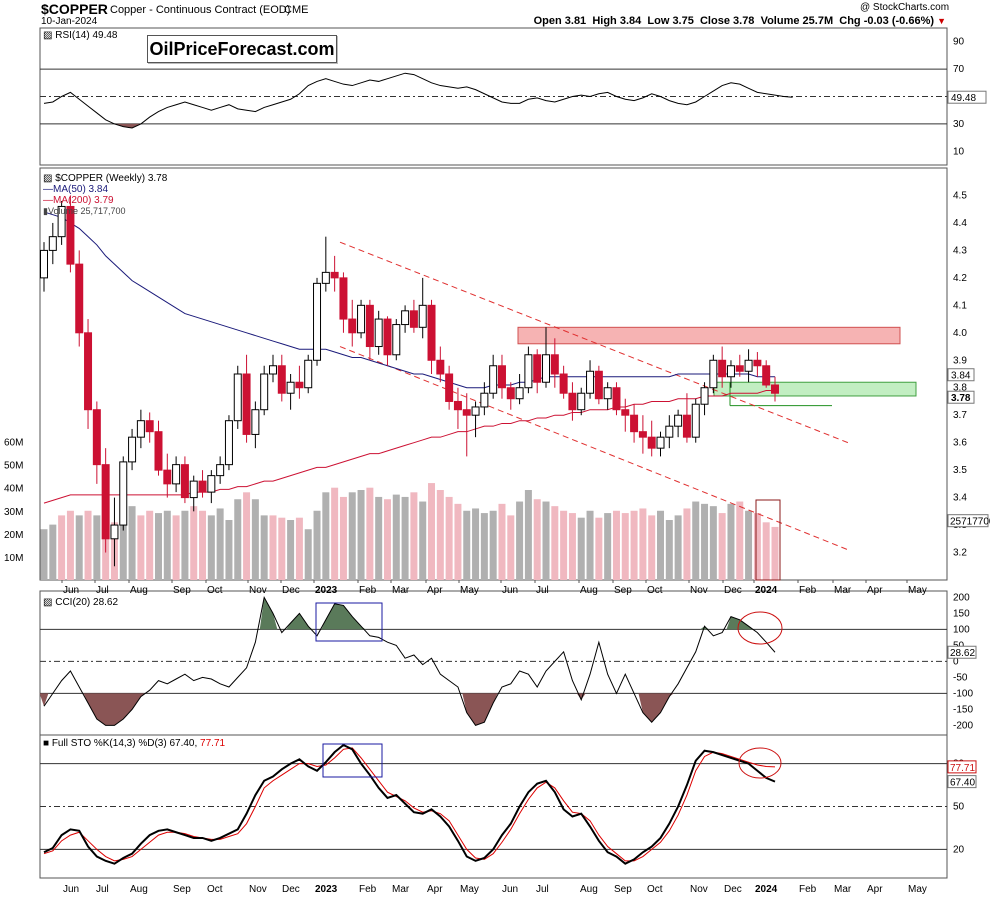  Describe the element at coordinates (418, 100) in the screenshot. I see `rsi-line` at that location.